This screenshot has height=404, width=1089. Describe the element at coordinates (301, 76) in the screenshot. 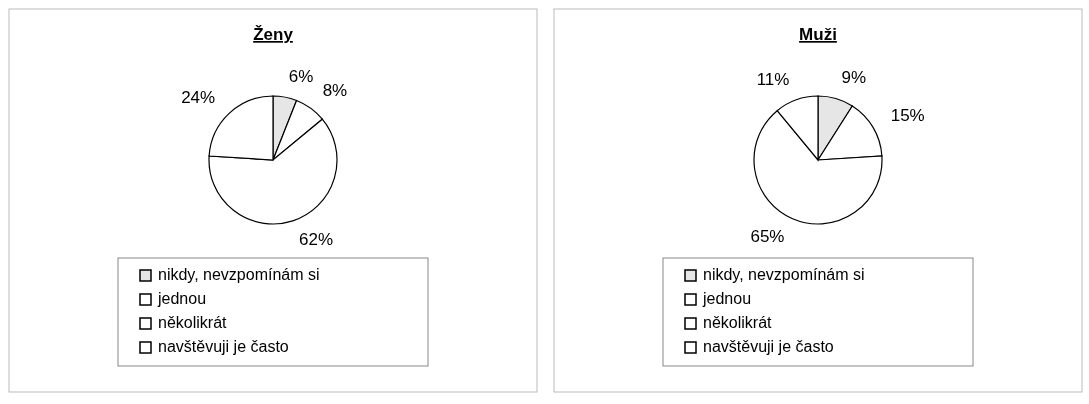

I see `data-label: 6%` at that location.